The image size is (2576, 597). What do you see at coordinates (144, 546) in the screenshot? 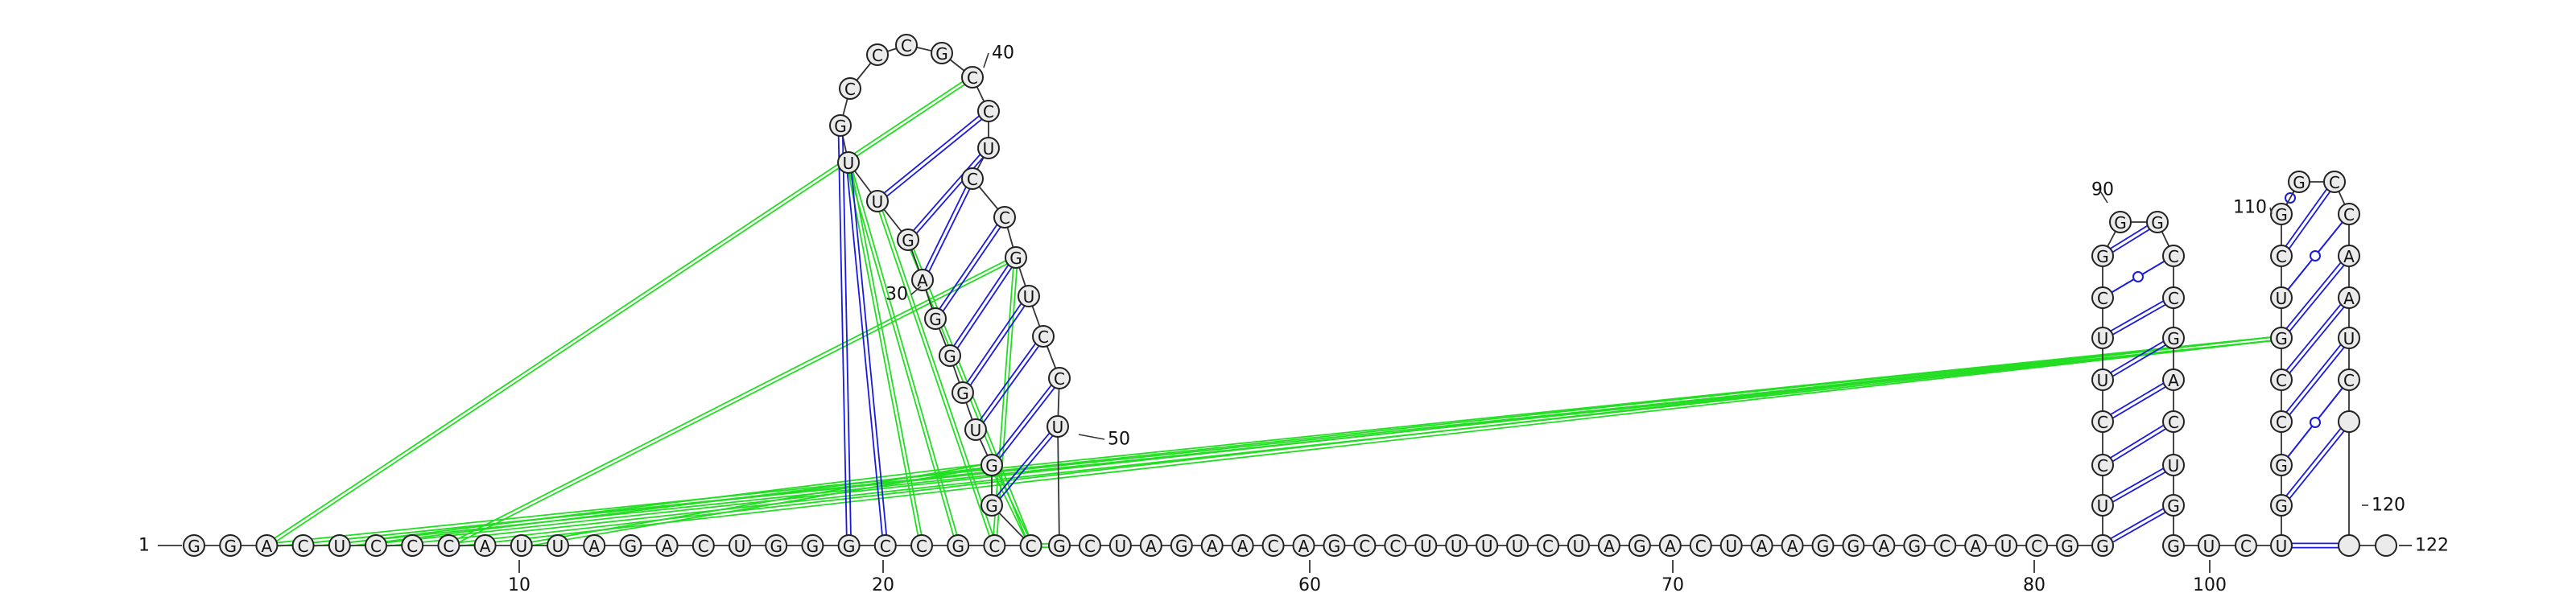
I see `five-prime-label: 1` at bounding box center [144, 546].